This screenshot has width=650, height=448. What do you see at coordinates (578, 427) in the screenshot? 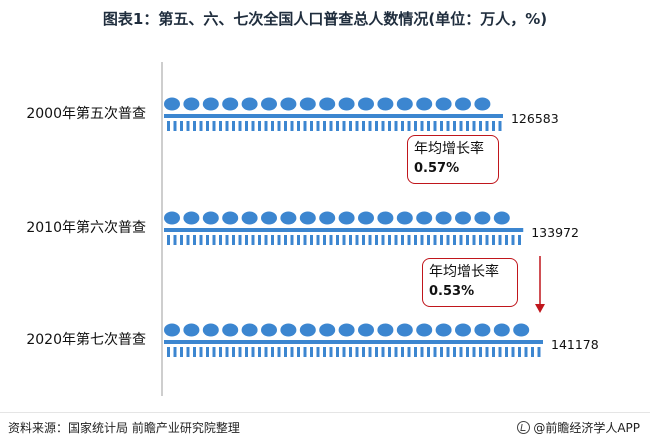
I see `brand-credit: @前瞻经济学人APP` at bounding box center [578, 427].